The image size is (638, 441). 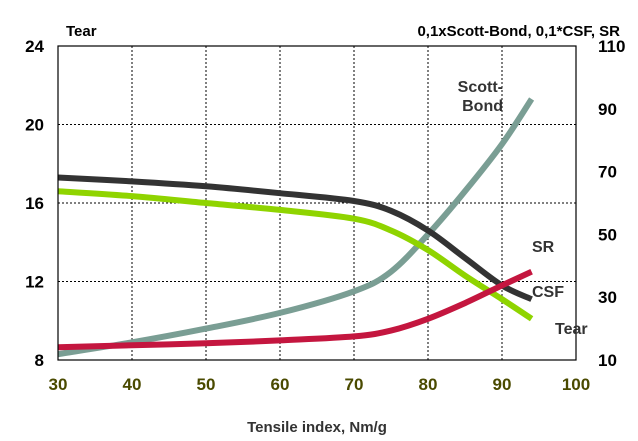 I want to click on y-left-tick-label: 12, so click(x=34, y=282).